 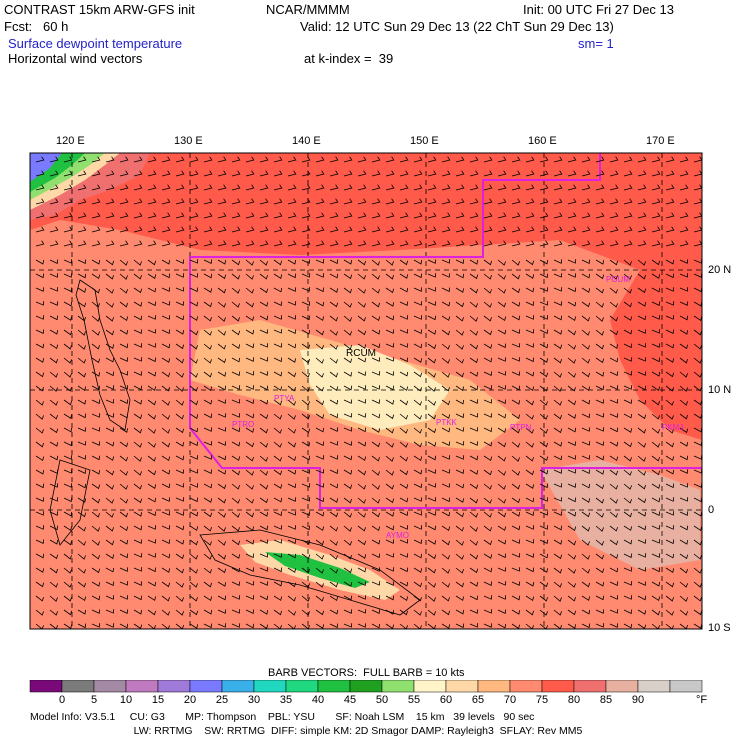 I want to click on colorbar-label: 20, so click(x=190, y=700).